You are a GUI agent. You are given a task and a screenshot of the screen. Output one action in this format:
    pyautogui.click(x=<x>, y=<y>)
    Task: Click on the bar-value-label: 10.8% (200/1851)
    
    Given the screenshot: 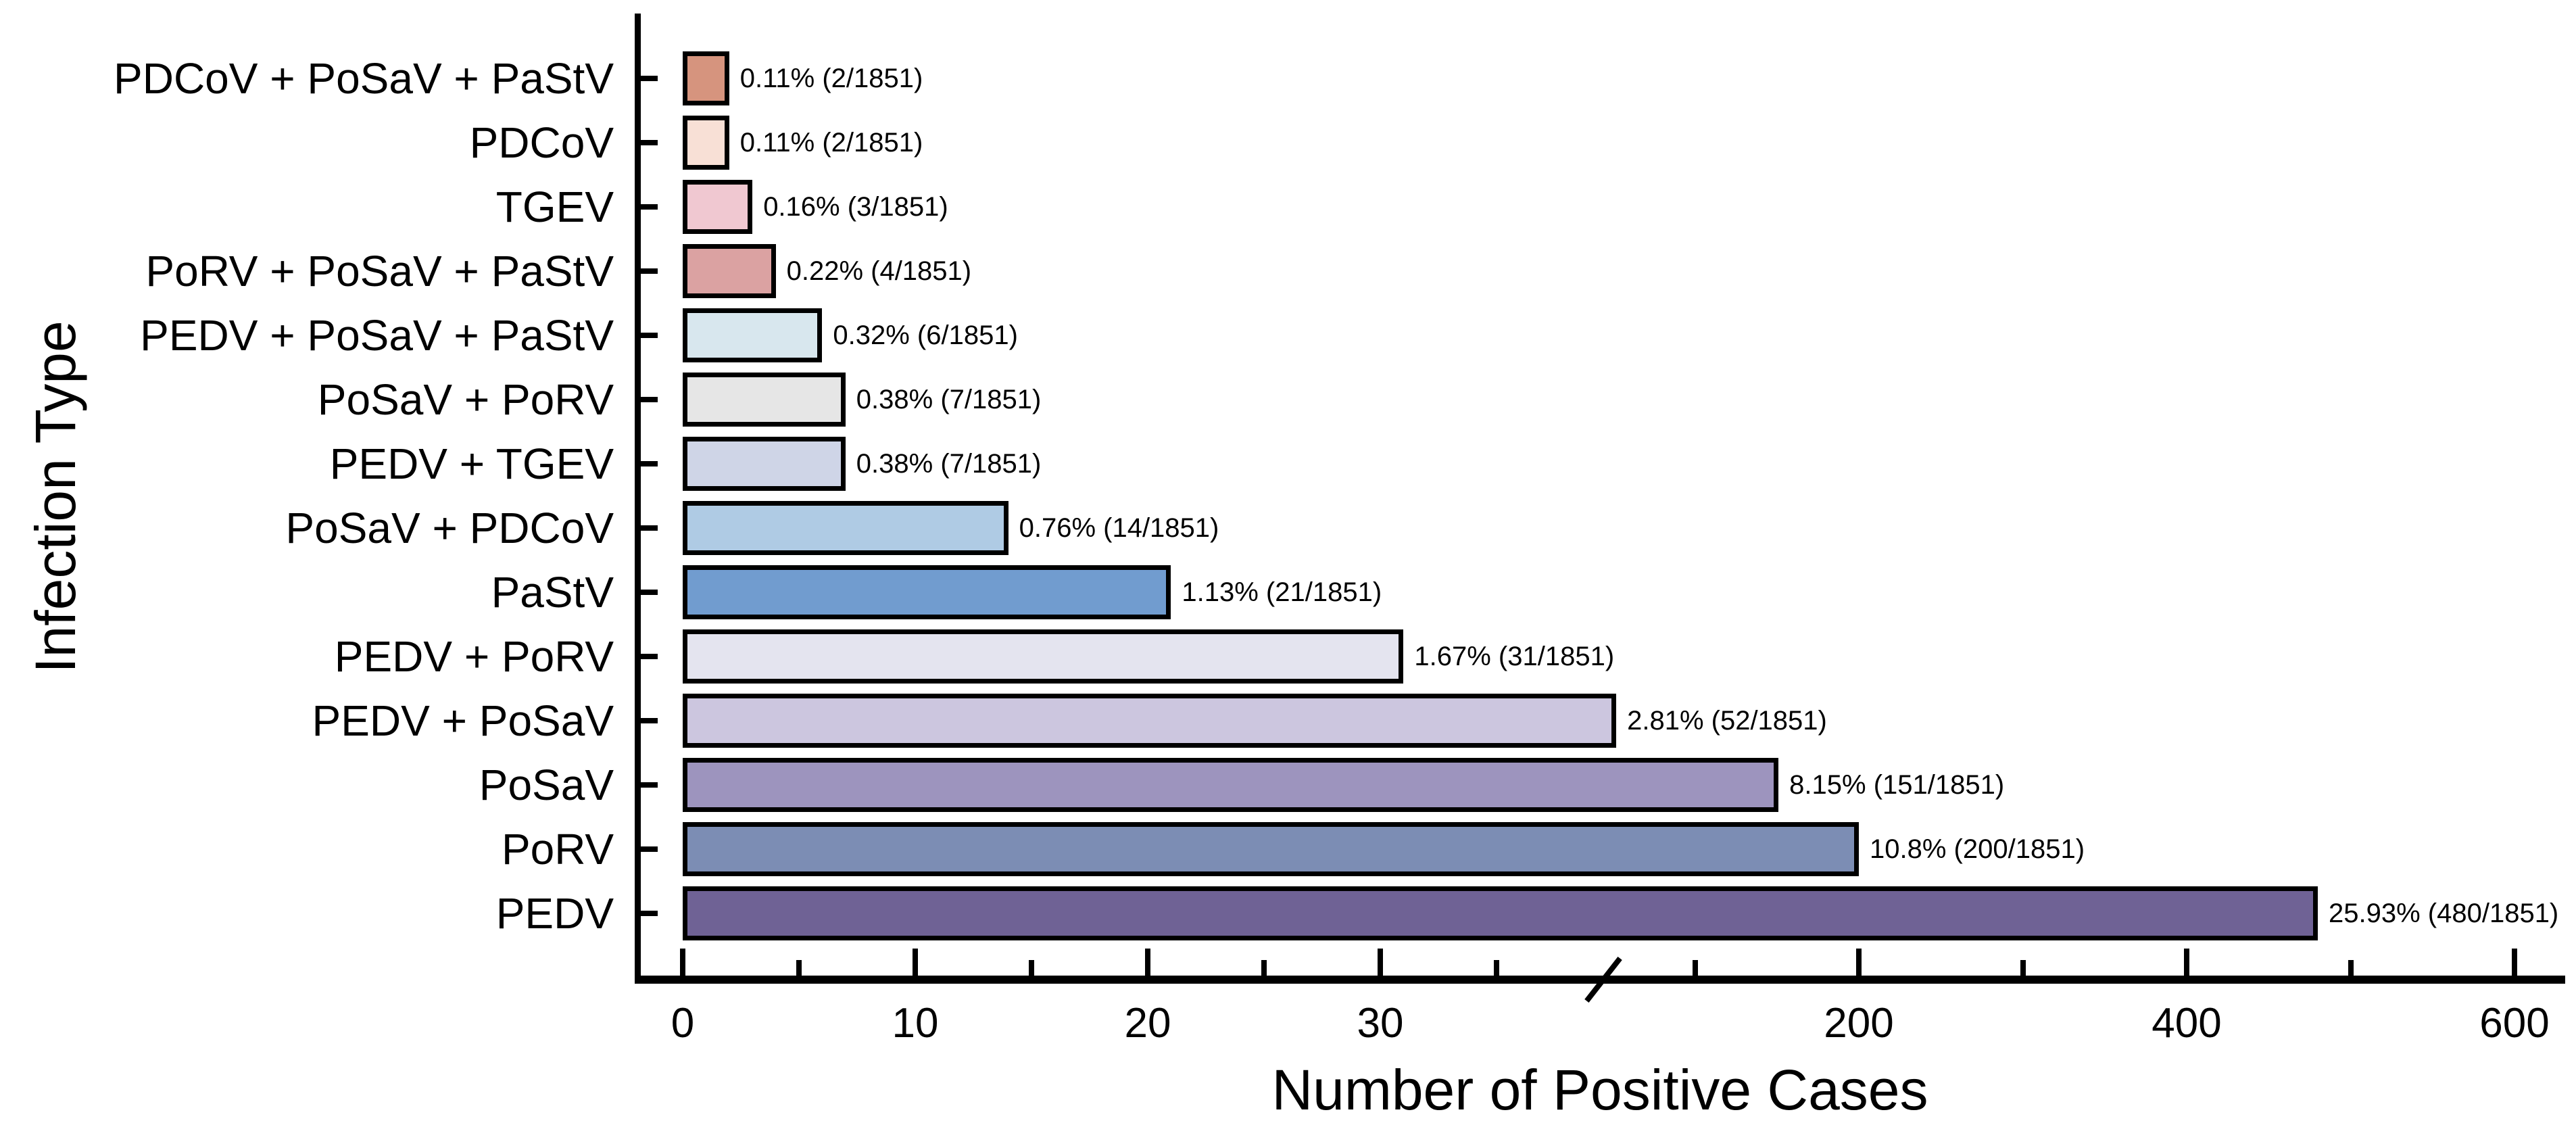 What is the action you would take?
    pyautogui.click(x=1977, y=849)
    